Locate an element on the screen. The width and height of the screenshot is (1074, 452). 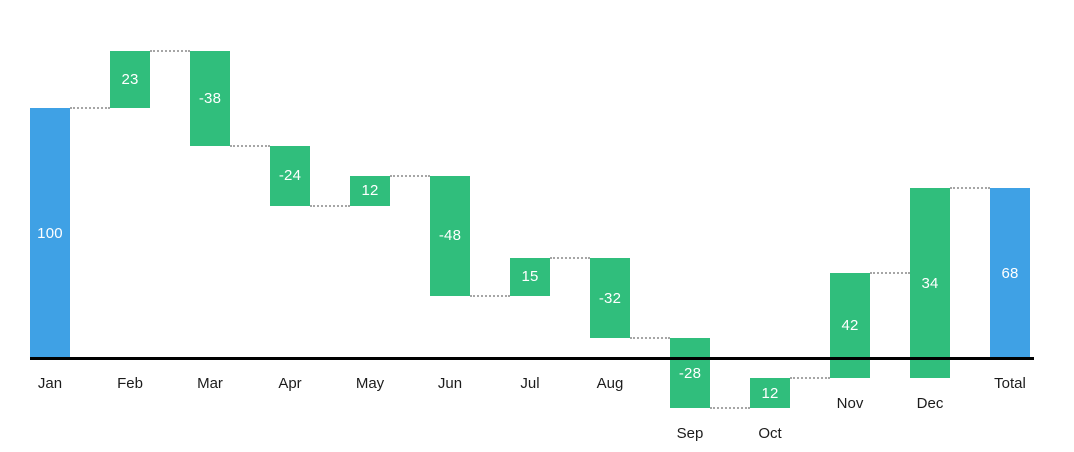
axis-label-nov: Nov is located at coordinates (850, 403).